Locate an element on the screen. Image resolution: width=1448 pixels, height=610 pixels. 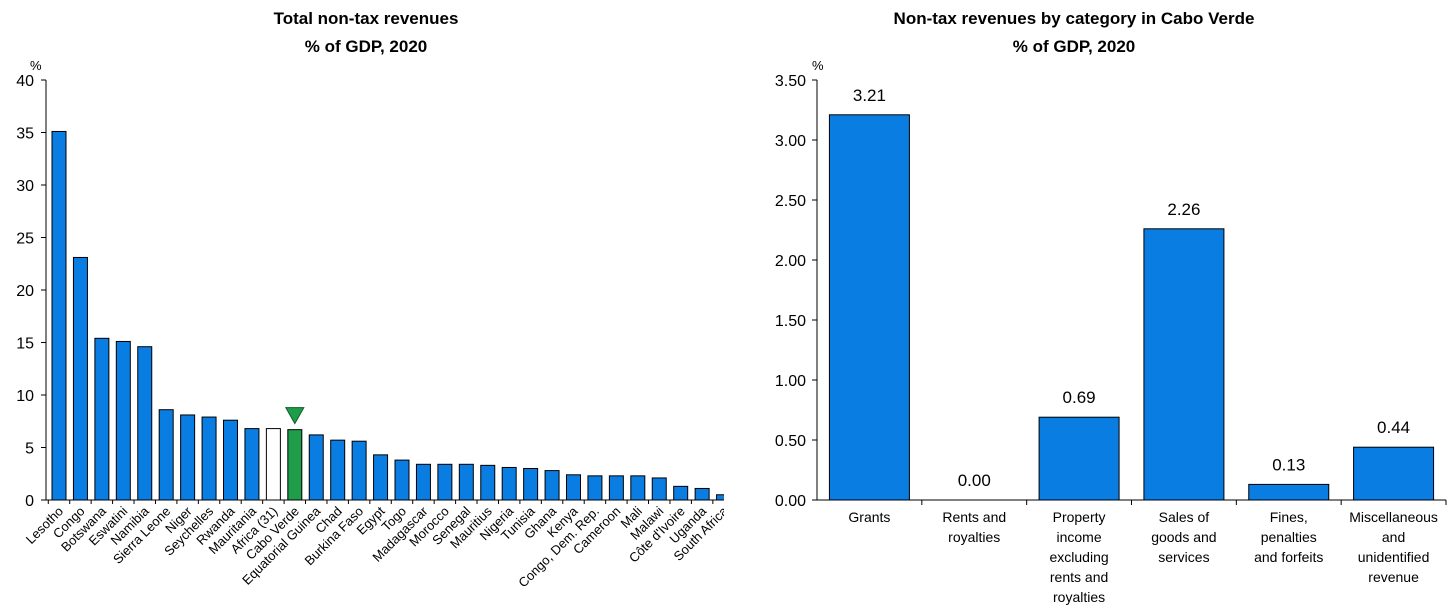
x-tick-label-line: and is located at coordinates (1393, 537).